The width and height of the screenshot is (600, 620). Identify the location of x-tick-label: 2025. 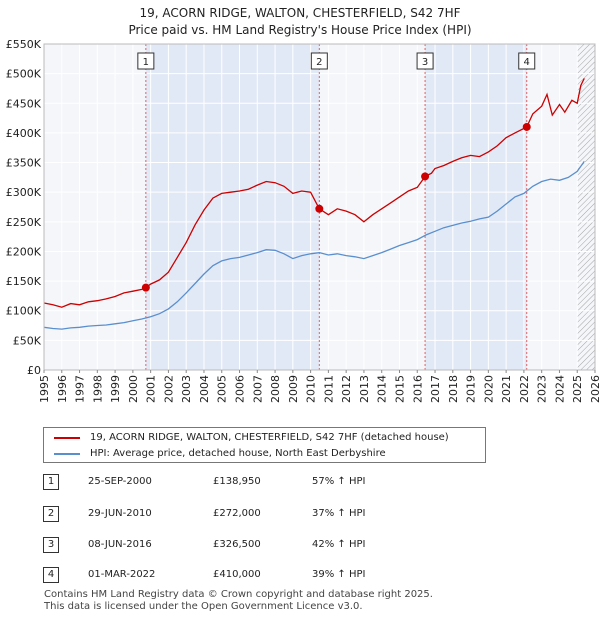
(577, 389).